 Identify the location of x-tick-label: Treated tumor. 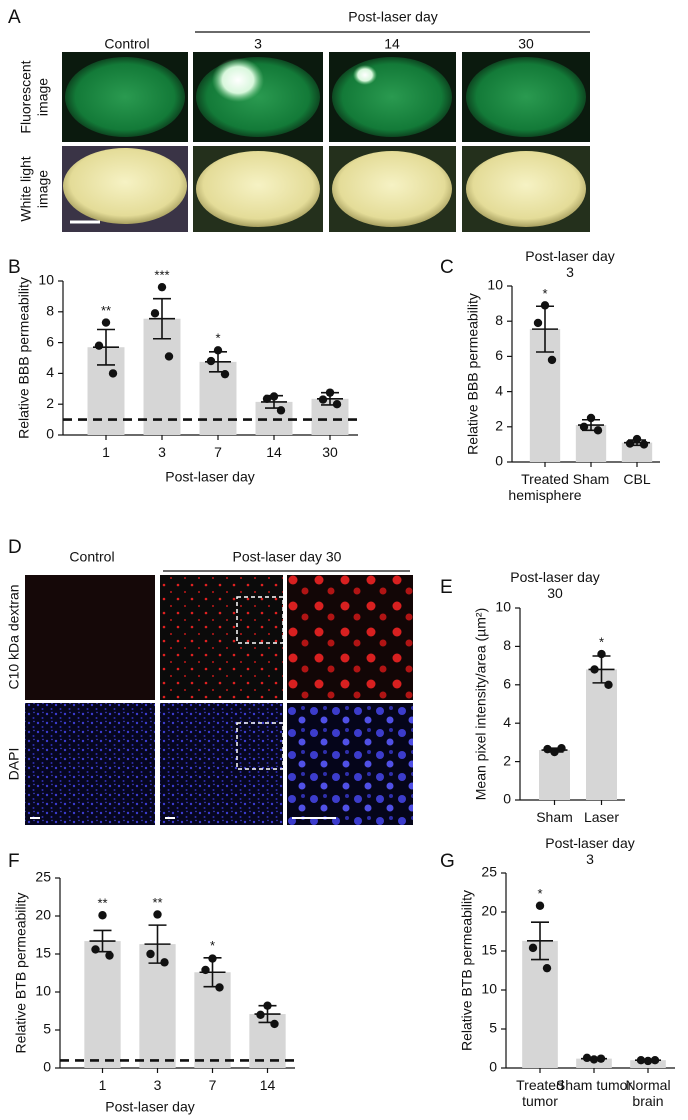
(540, 1093).